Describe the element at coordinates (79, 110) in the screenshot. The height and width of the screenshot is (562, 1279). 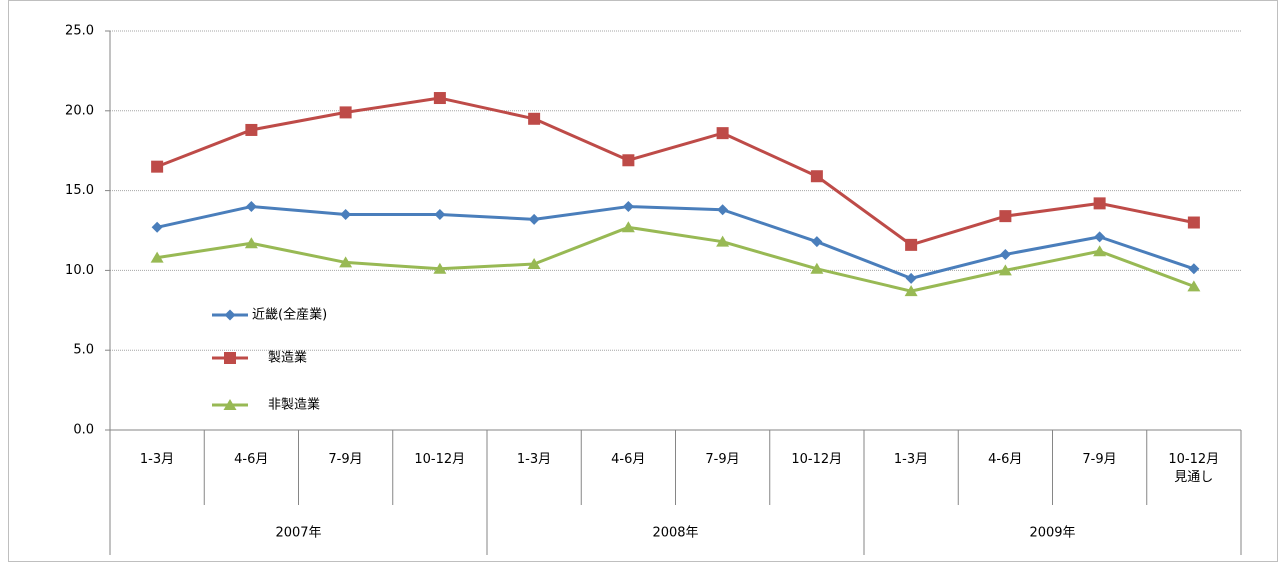
I see `y-tick-label: 20.0` at that location.